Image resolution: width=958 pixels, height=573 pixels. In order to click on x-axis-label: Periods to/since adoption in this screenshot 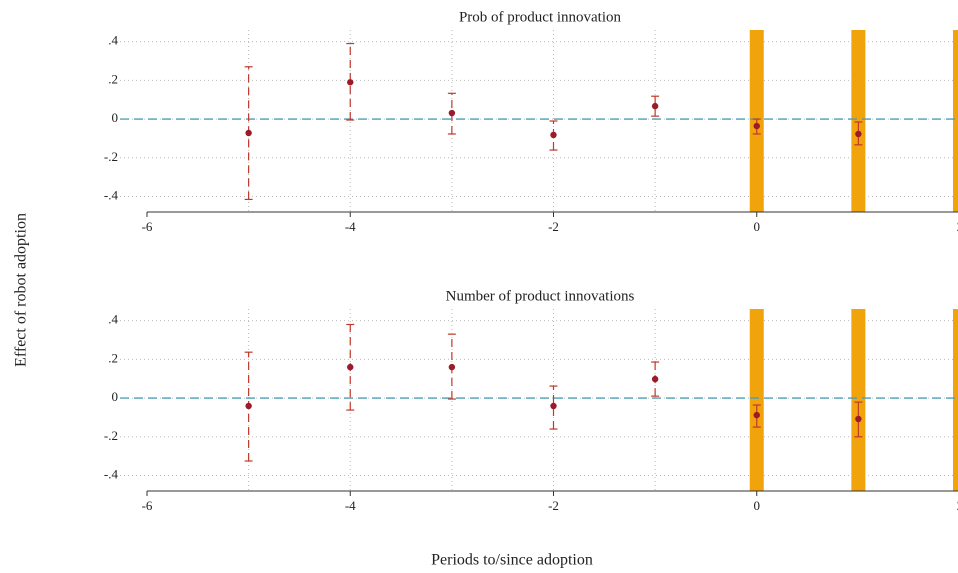, I will do `click(512, 560)`.